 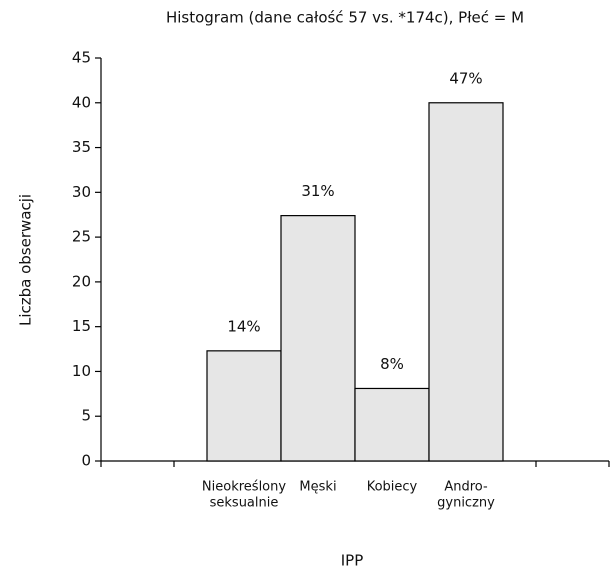 I want to click on bar-annotation: 47%, so click(x=465, y=78).